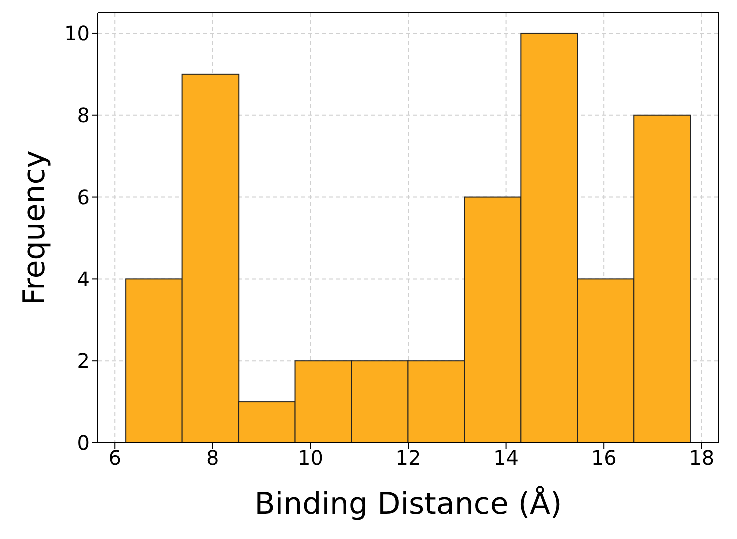 This screenshot has width=737, height=539. I want to click on x-tick-label: 12, so click(409, 458).